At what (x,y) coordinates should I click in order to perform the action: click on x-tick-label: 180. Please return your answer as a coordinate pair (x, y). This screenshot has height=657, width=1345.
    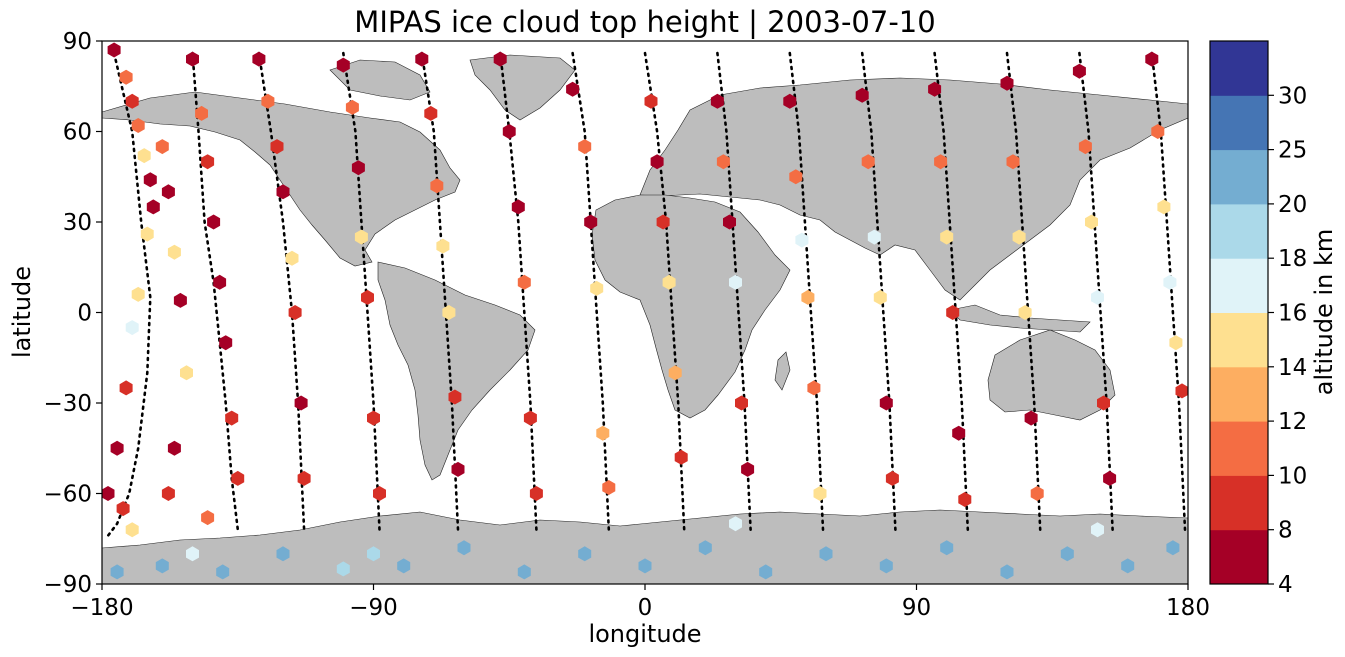
    Looking at the image, I should click on (1188, 608).